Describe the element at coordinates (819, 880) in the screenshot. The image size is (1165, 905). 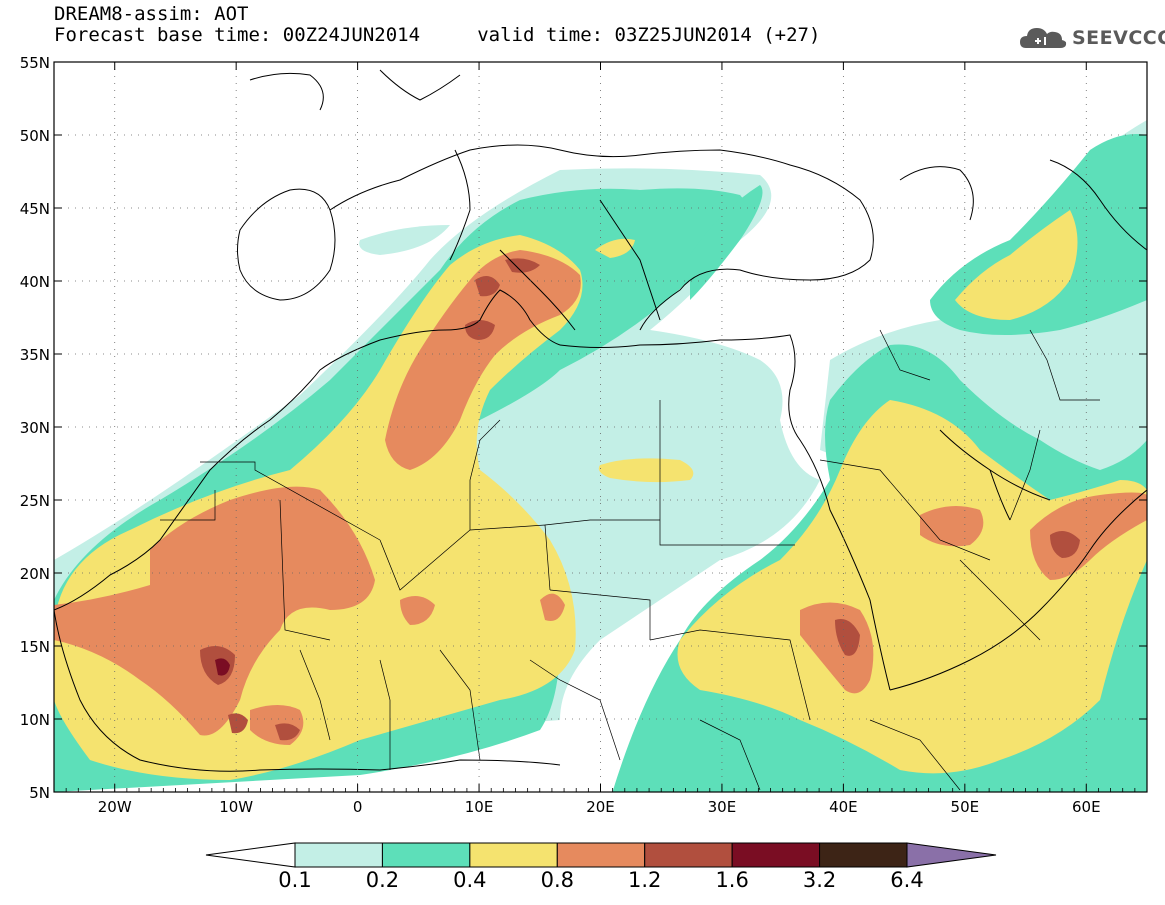
I see `colorbar-level-label: 3.2` at that location.